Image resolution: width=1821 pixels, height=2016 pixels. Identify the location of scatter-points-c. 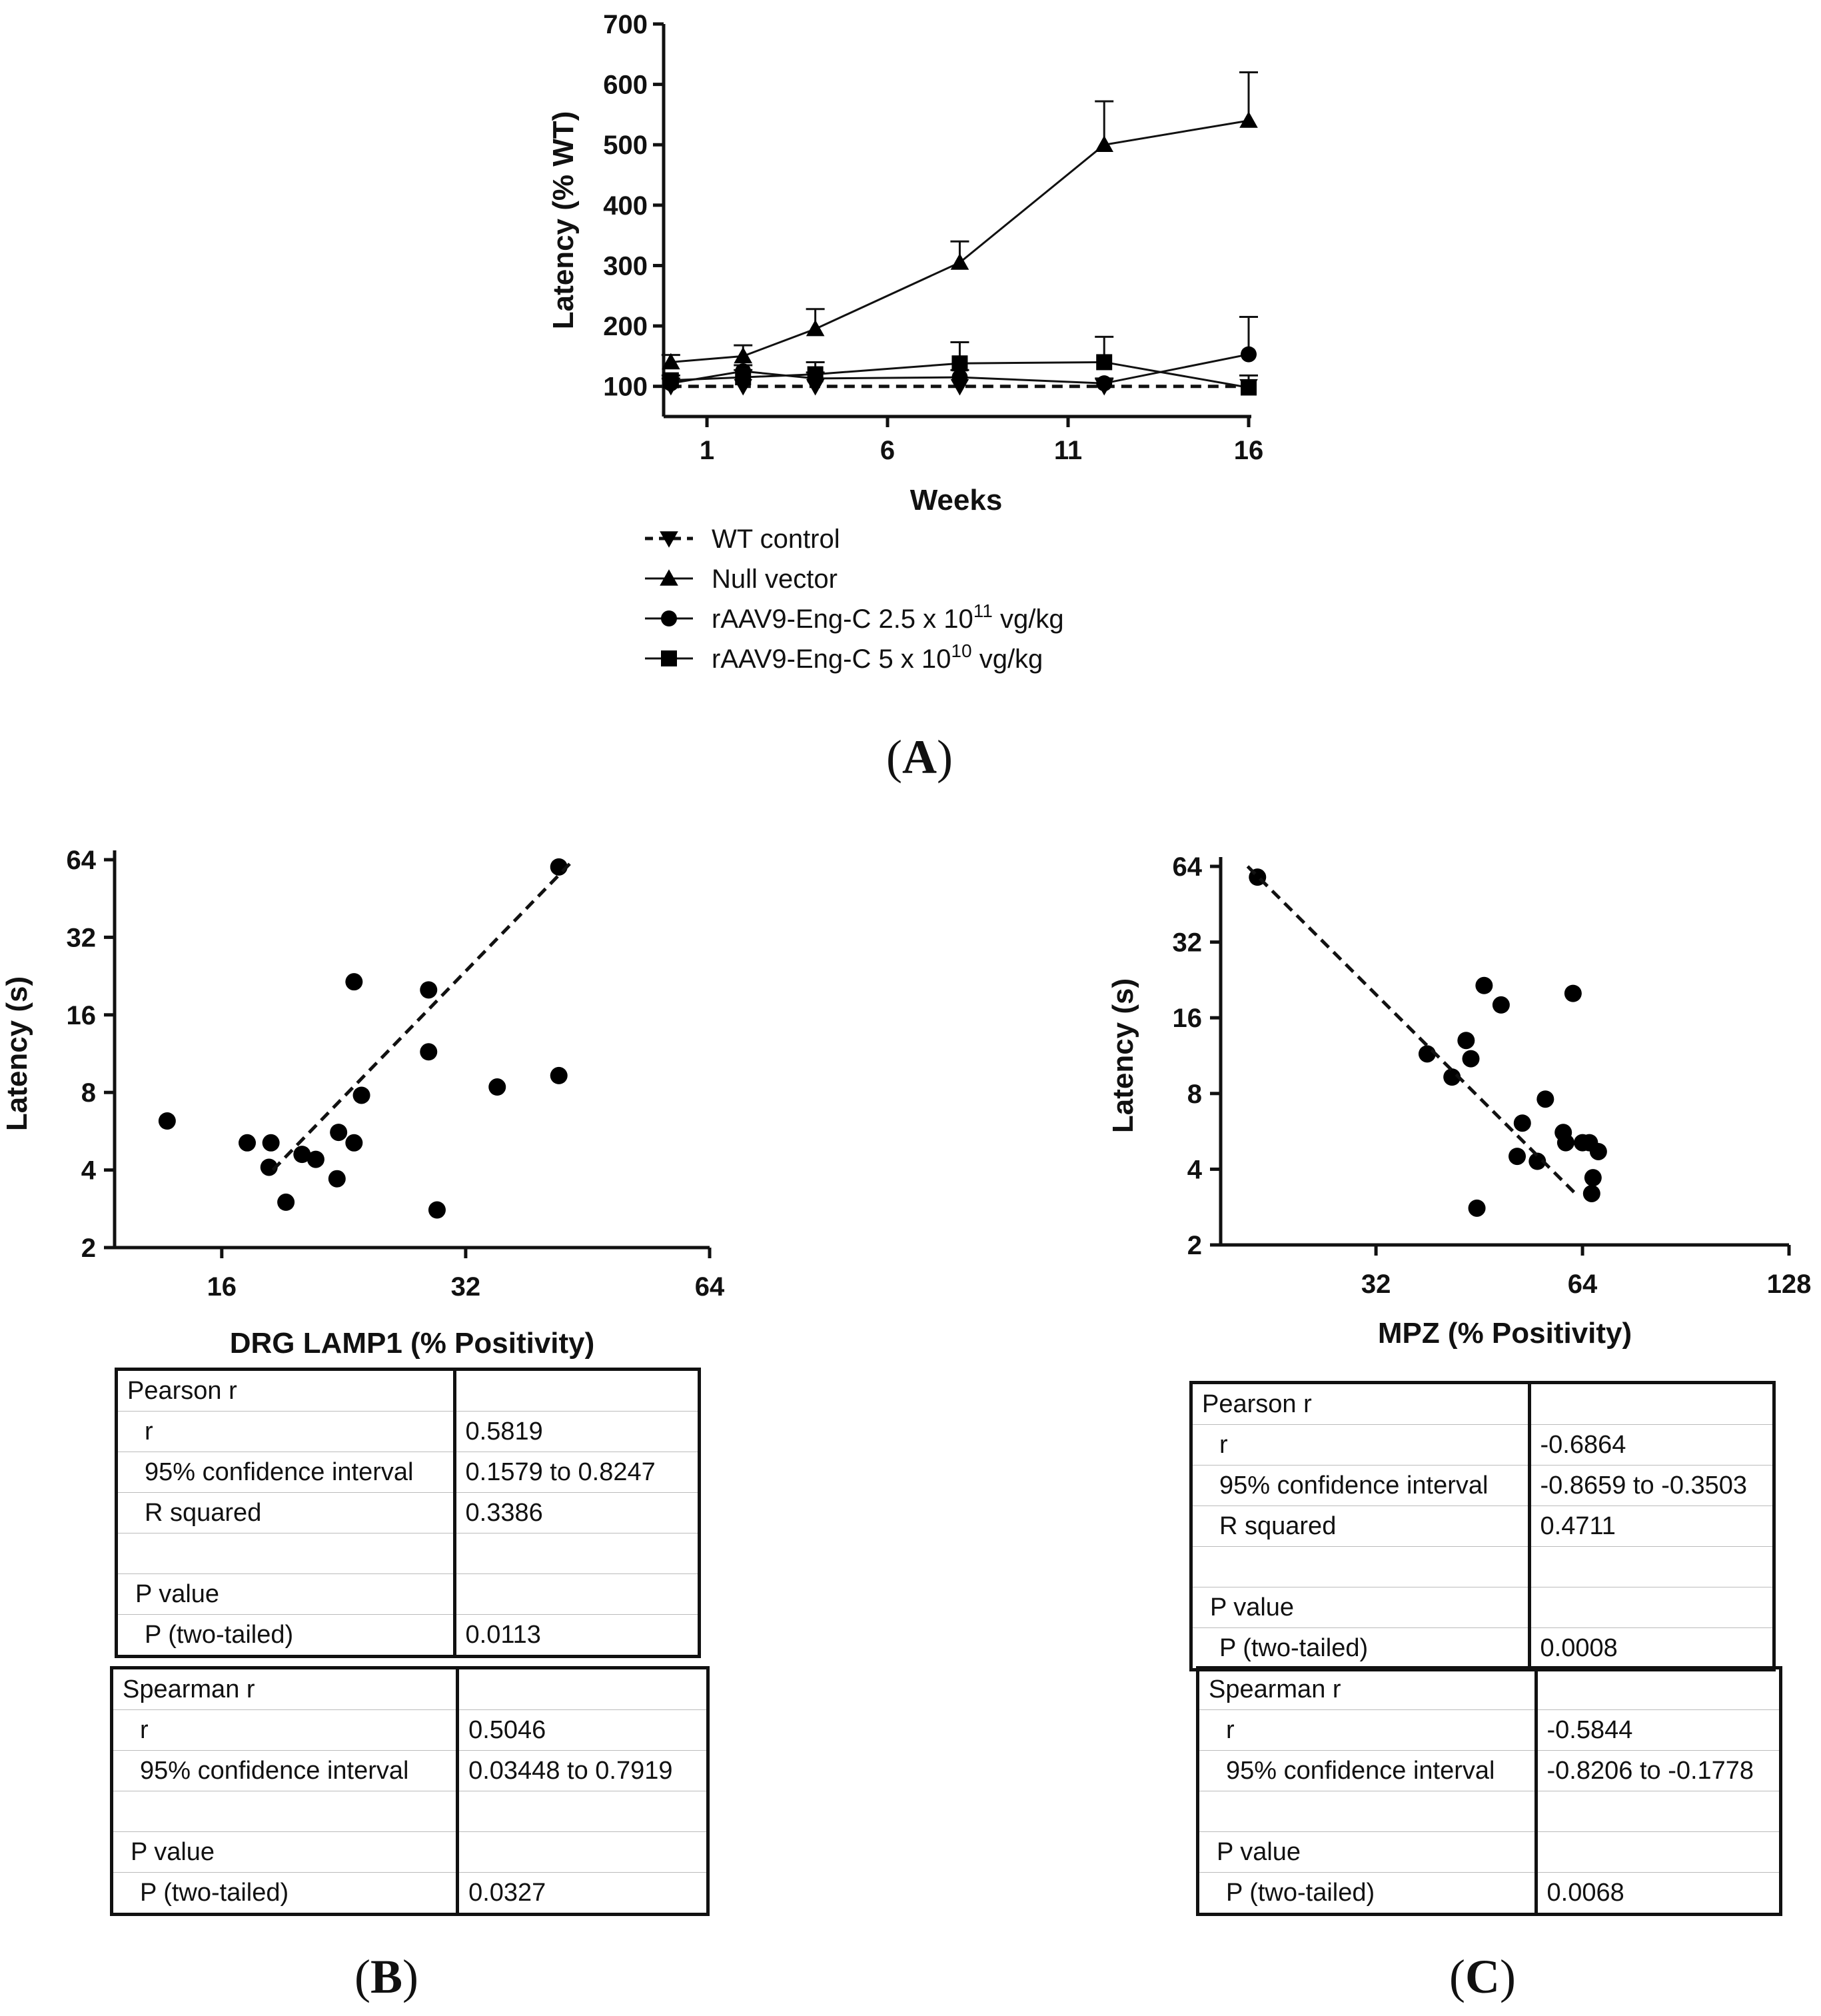
(1428, 1043).